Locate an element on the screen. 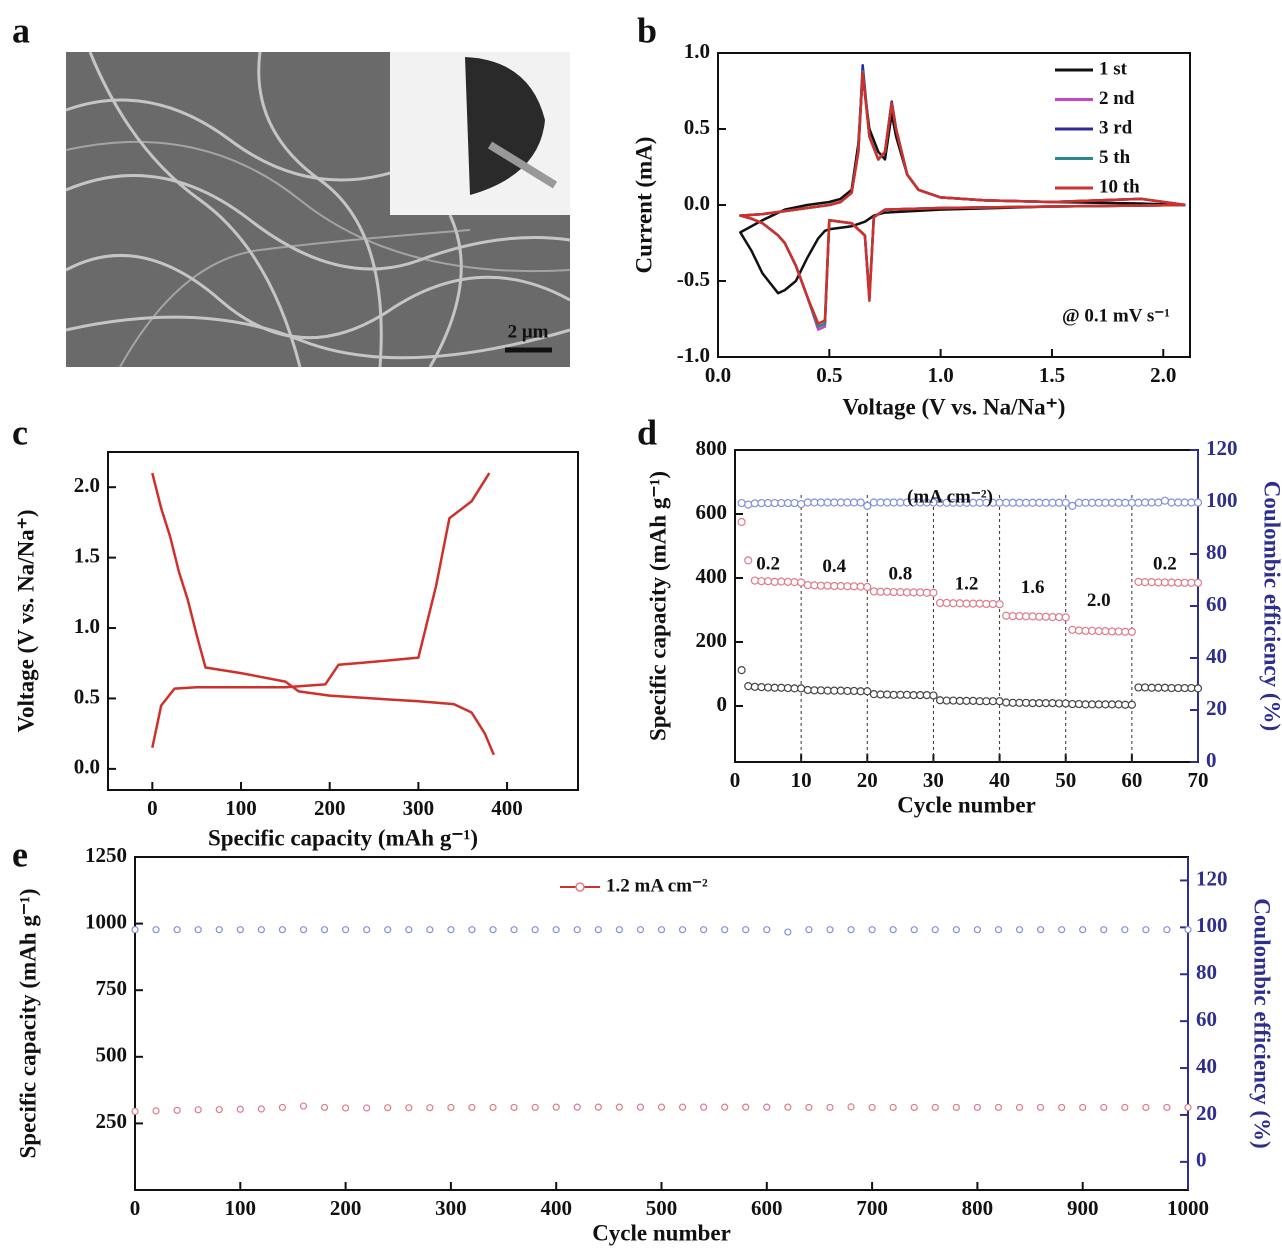 The width and height of the screenshot is (1282, 1250). y2-tick-label: 20 is located at coordinates (1206, 1113).